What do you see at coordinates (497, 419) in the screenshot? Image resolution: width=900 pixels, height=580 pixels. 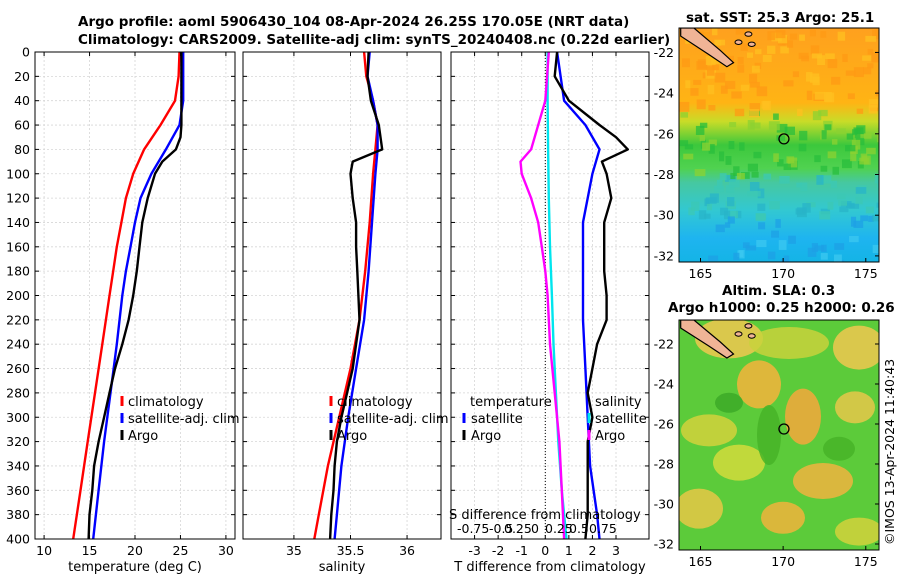 I see `legend-label: satellite` at bounding box center [497, 419].